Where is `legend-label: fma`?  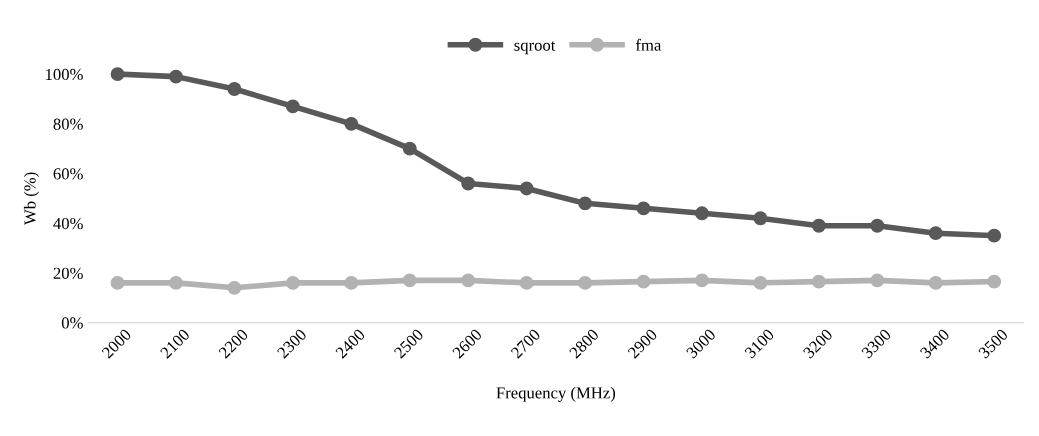
legend-label: fma is located at coordinates (648, 44).